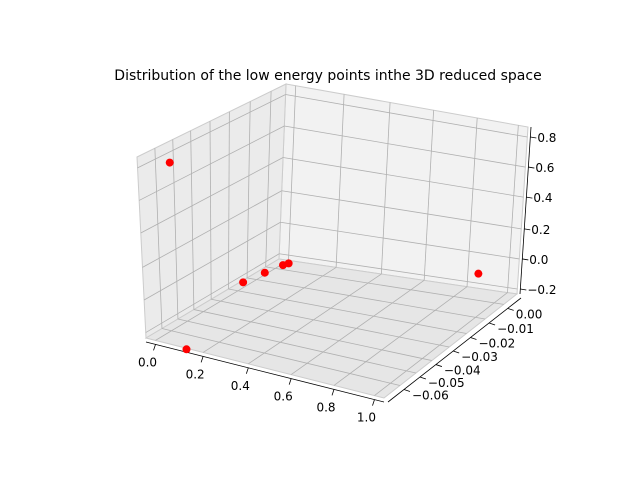 The height and width of the screenshot is (480, 640). Describe the element at coordinates (496, 344) in the screenshot. I see `y-tick-label: −0.02` at that location.